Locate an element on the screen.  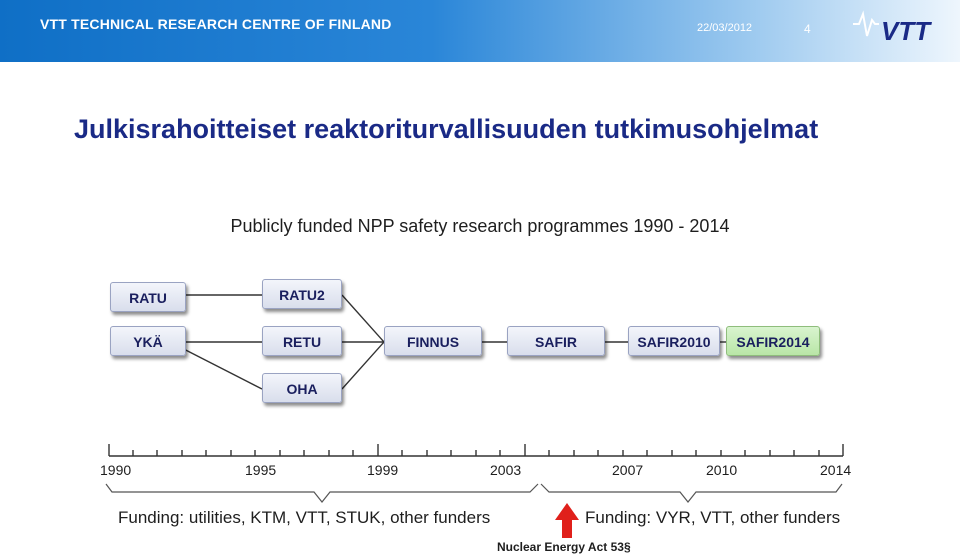
vtt-logo: VTT is located at coordinates (892, 28).